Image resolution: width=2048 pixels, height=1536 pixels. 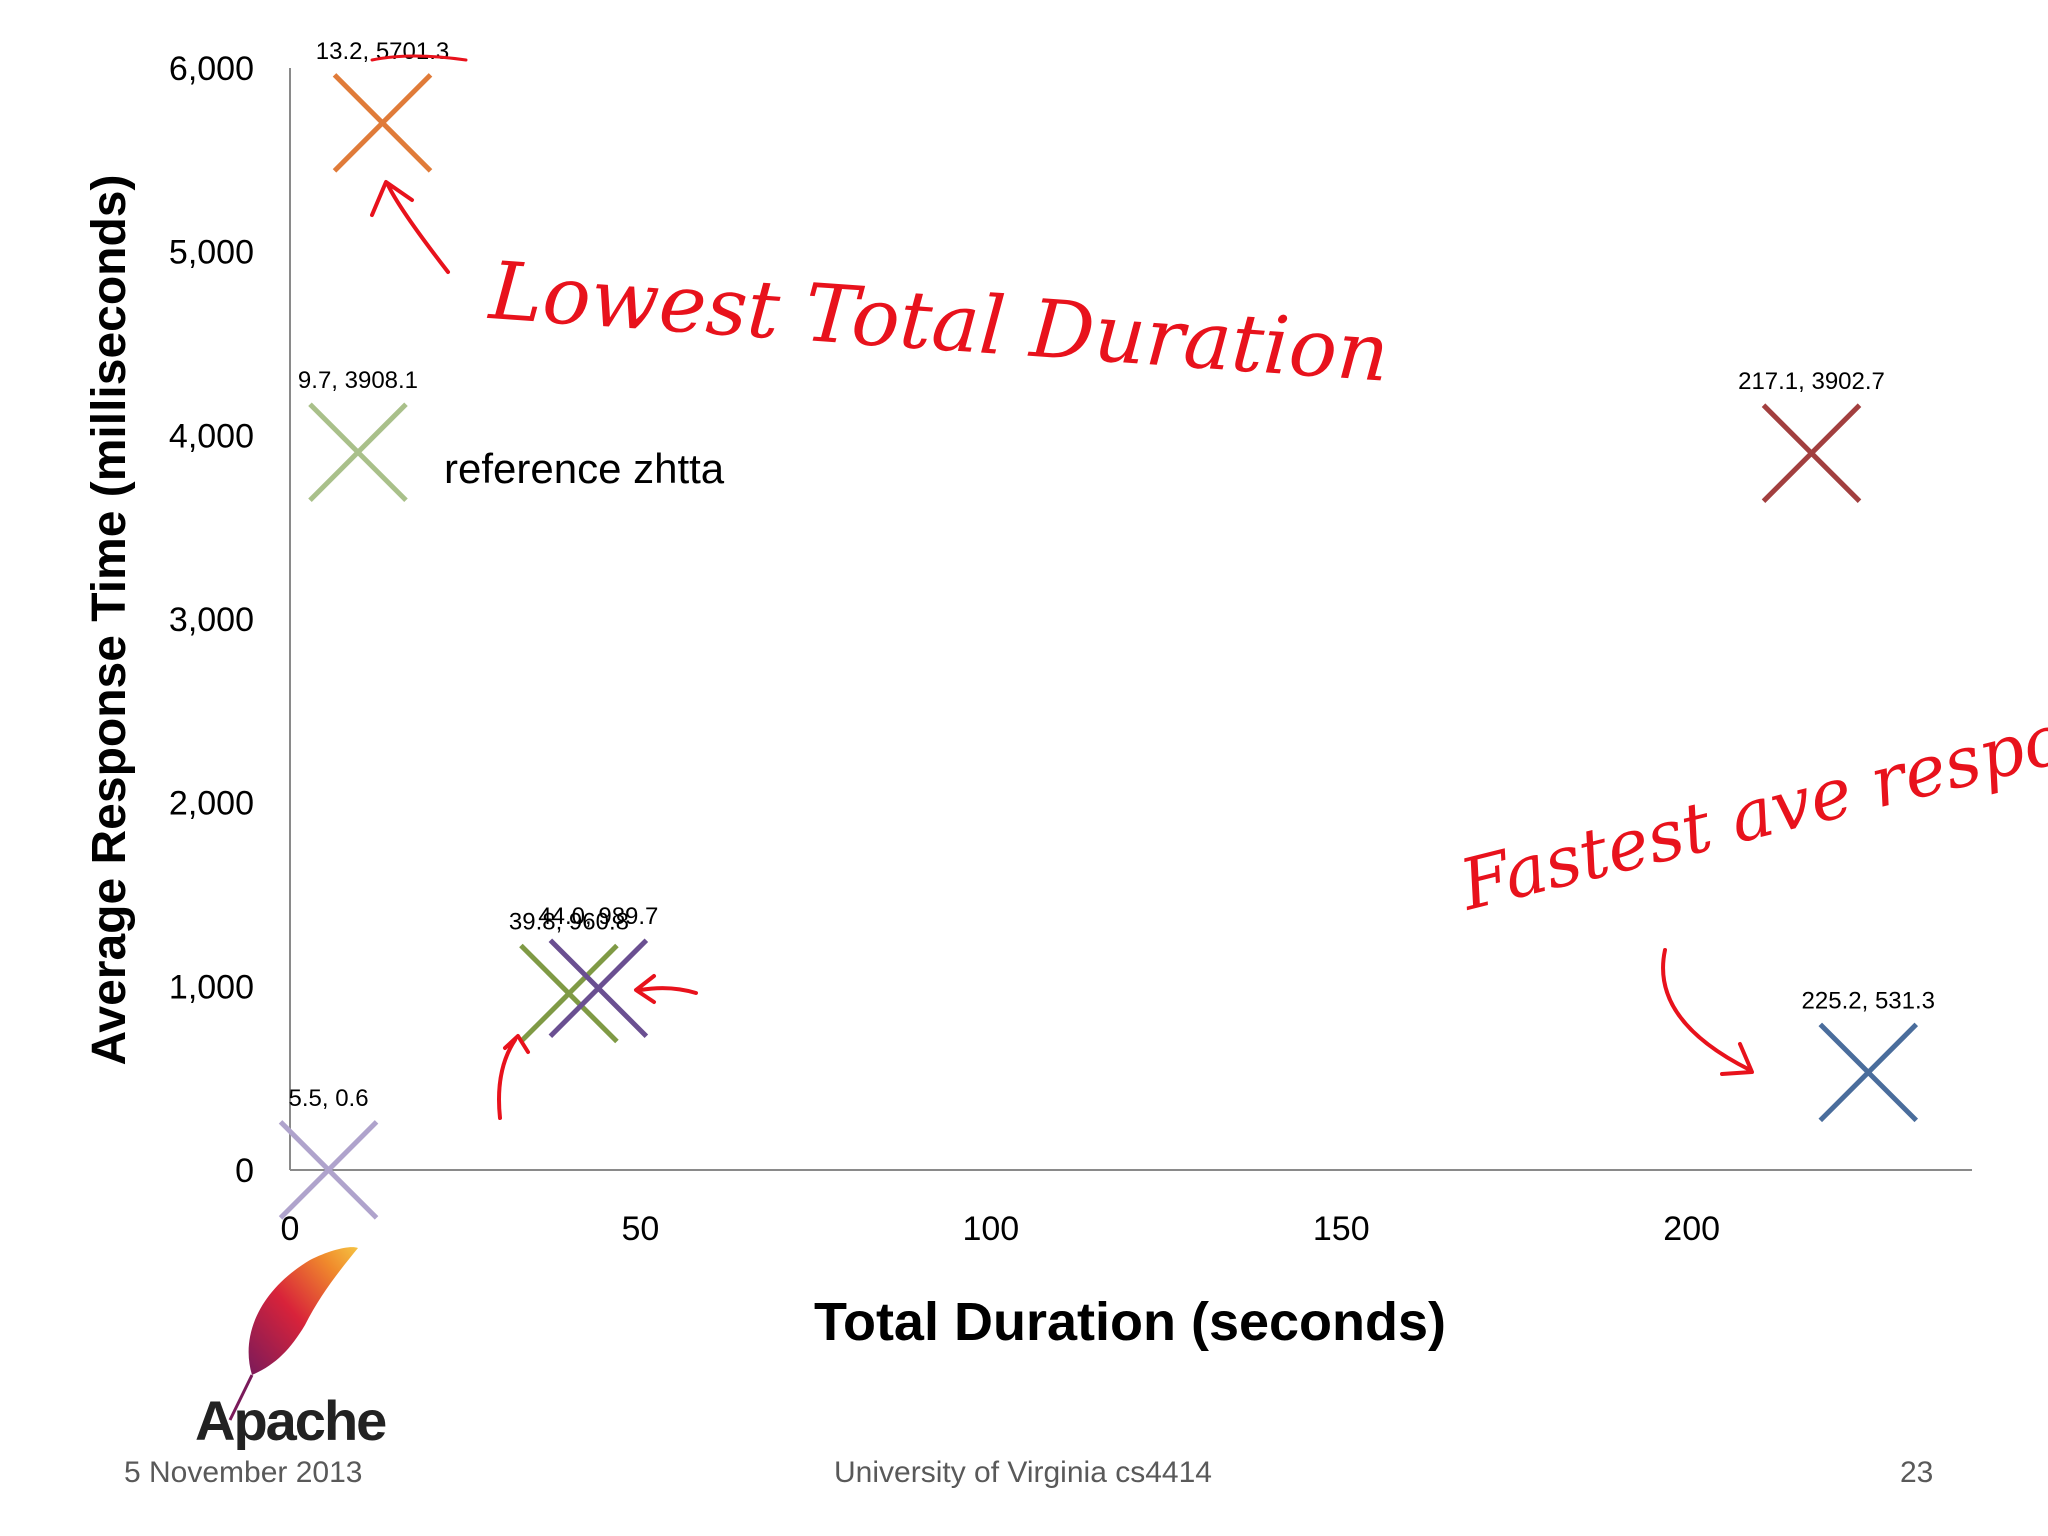 What do you see at coordinates (1707, 1012) in the screenshot?
I see `ink-arrow-down` at bounding box center [1707, 1012].